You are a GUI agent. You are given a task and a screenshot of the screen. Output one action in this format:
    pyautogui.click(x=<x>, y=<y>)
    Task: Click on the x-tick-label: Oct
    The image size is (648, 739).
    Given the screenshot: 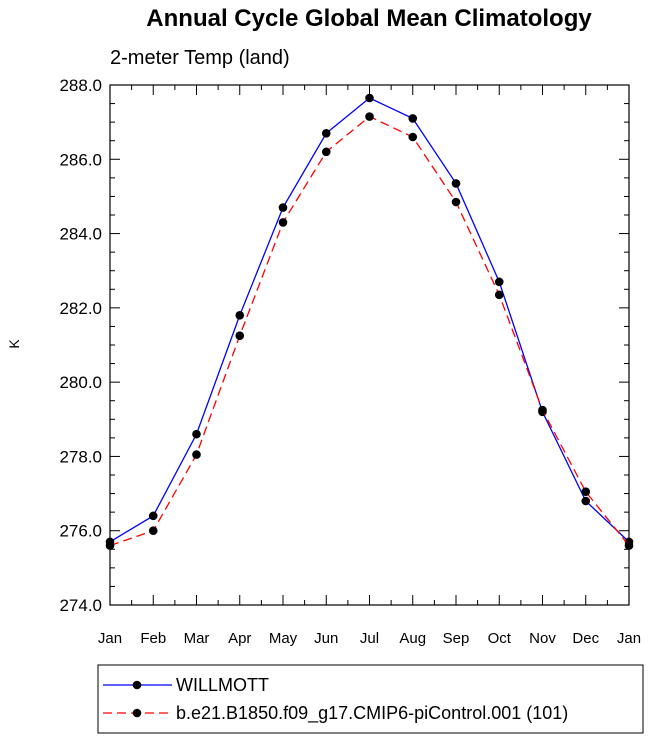 What is the action you would take?
    pyautogui.click(x=500, y=638)
    